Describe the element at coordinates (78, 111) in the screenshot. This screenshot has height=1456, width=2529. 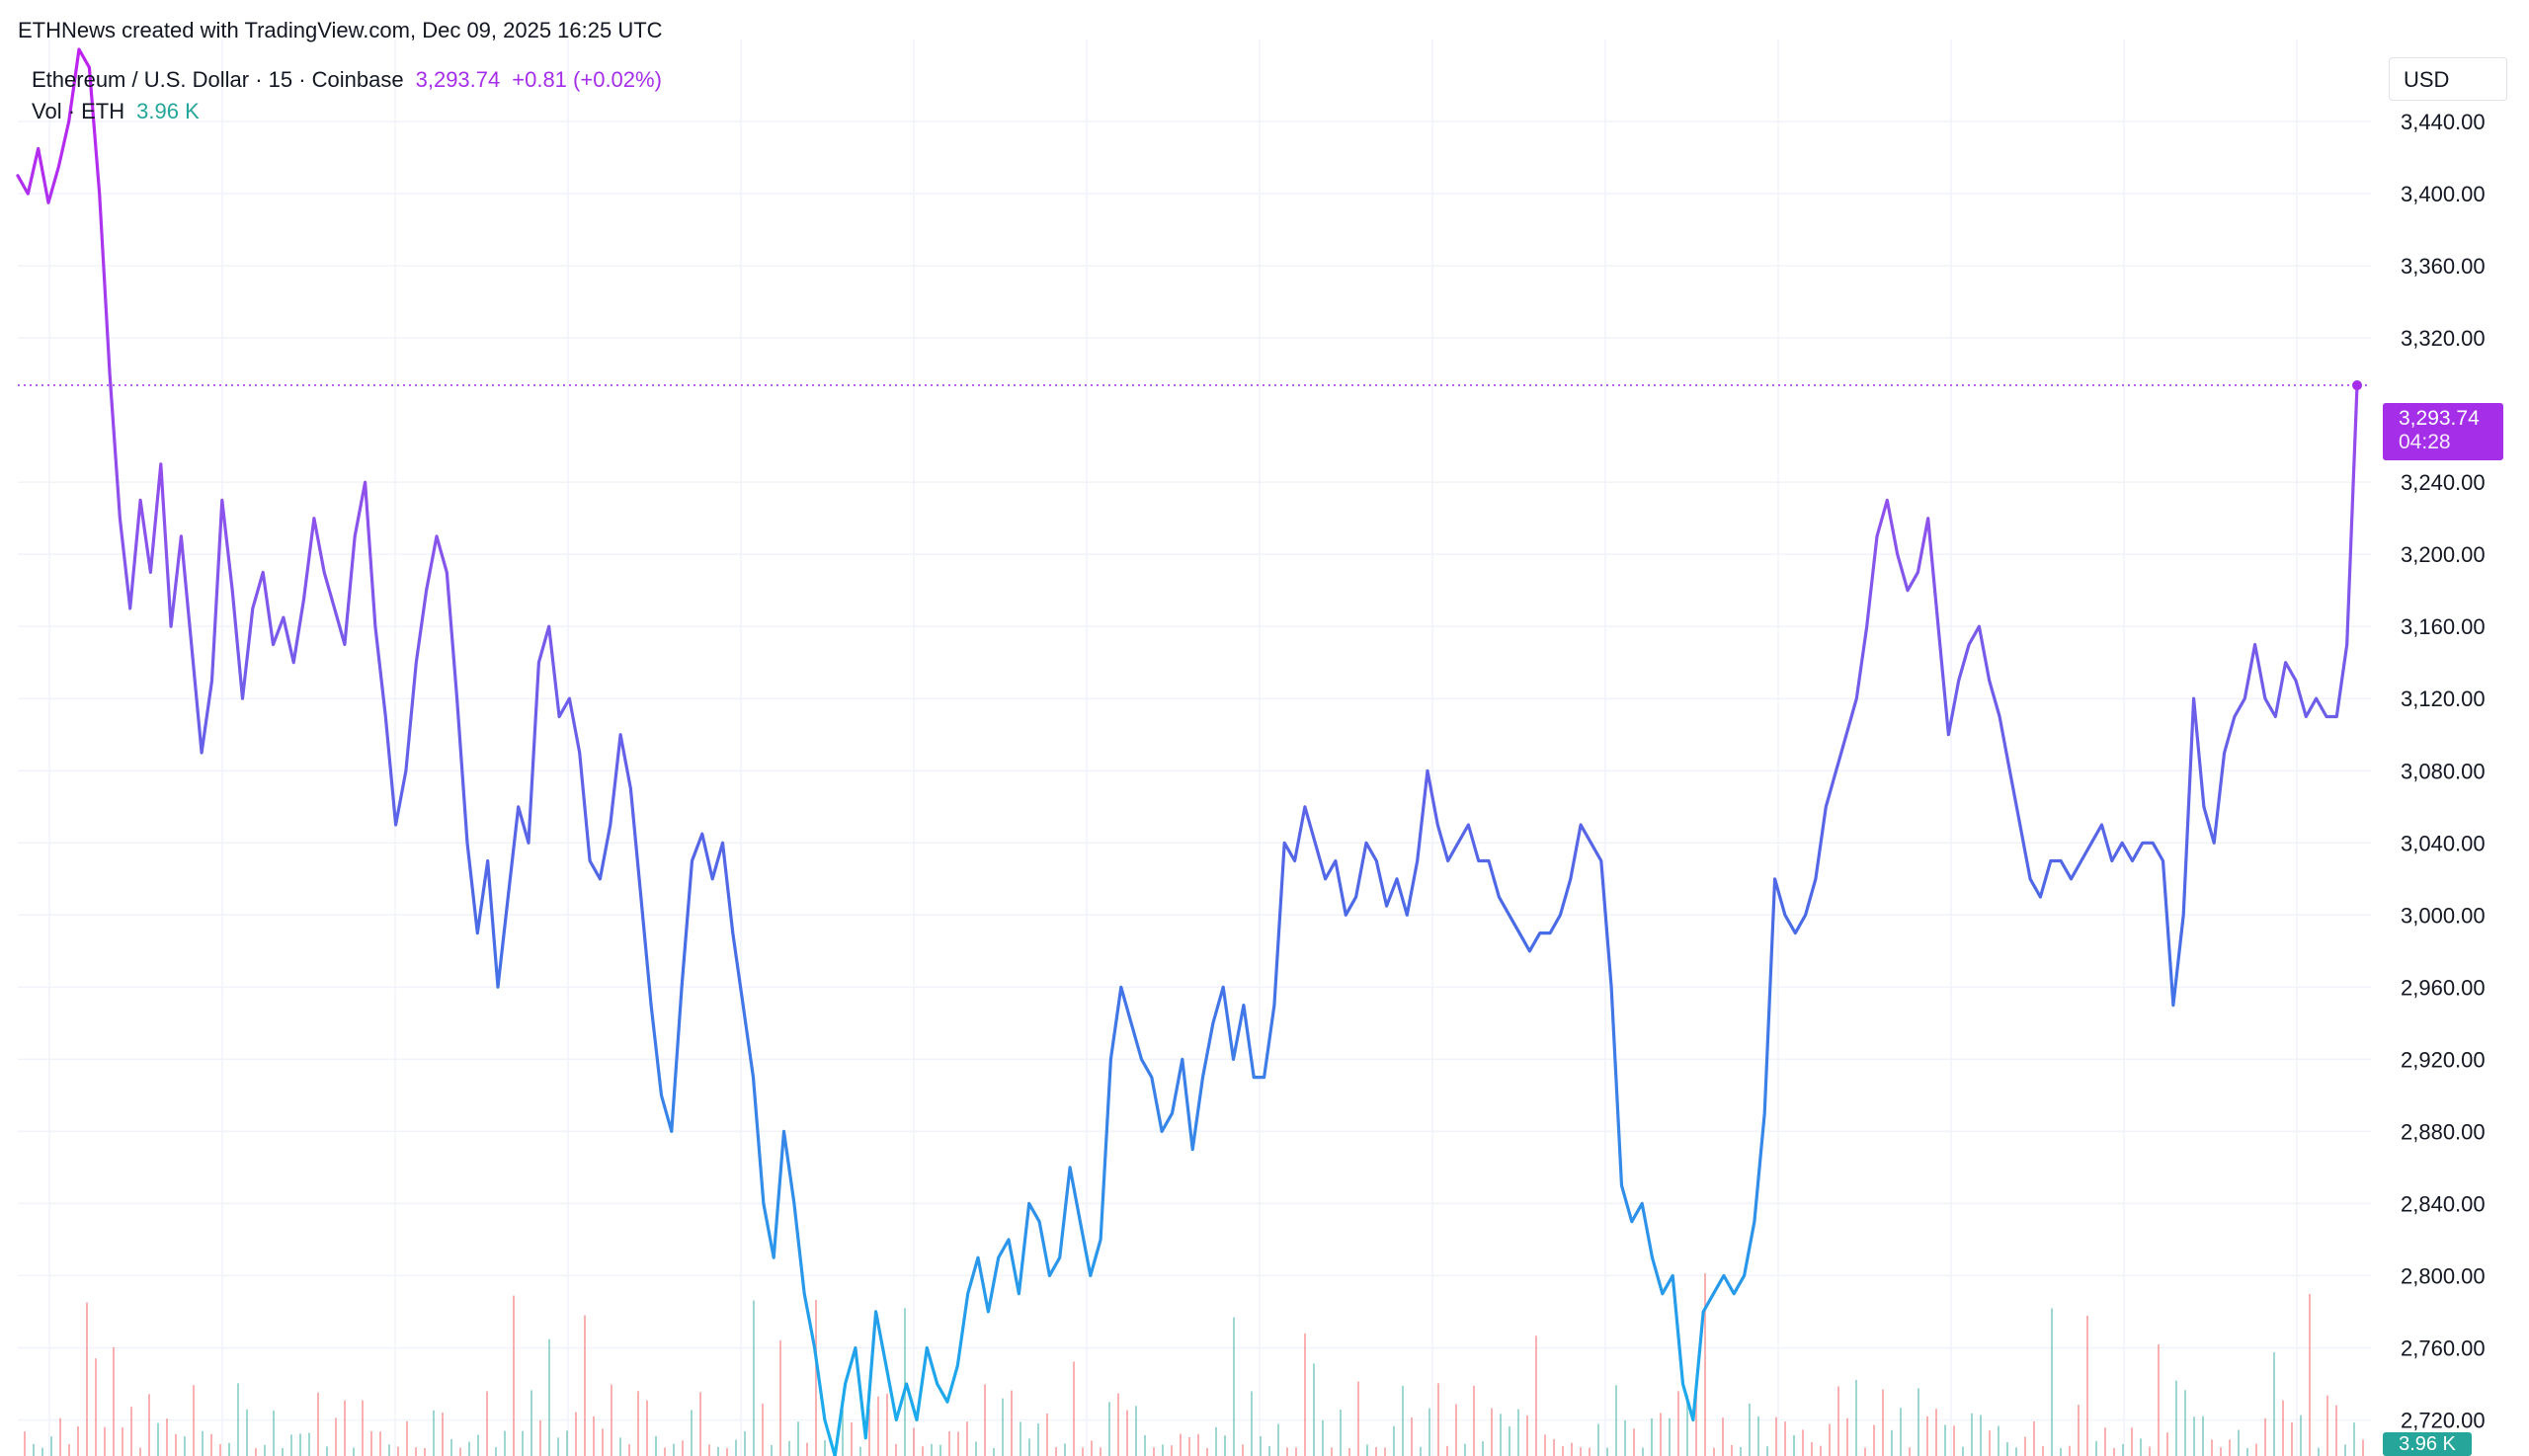
I see `legend-volume-label: Vol · ETH` at that location.